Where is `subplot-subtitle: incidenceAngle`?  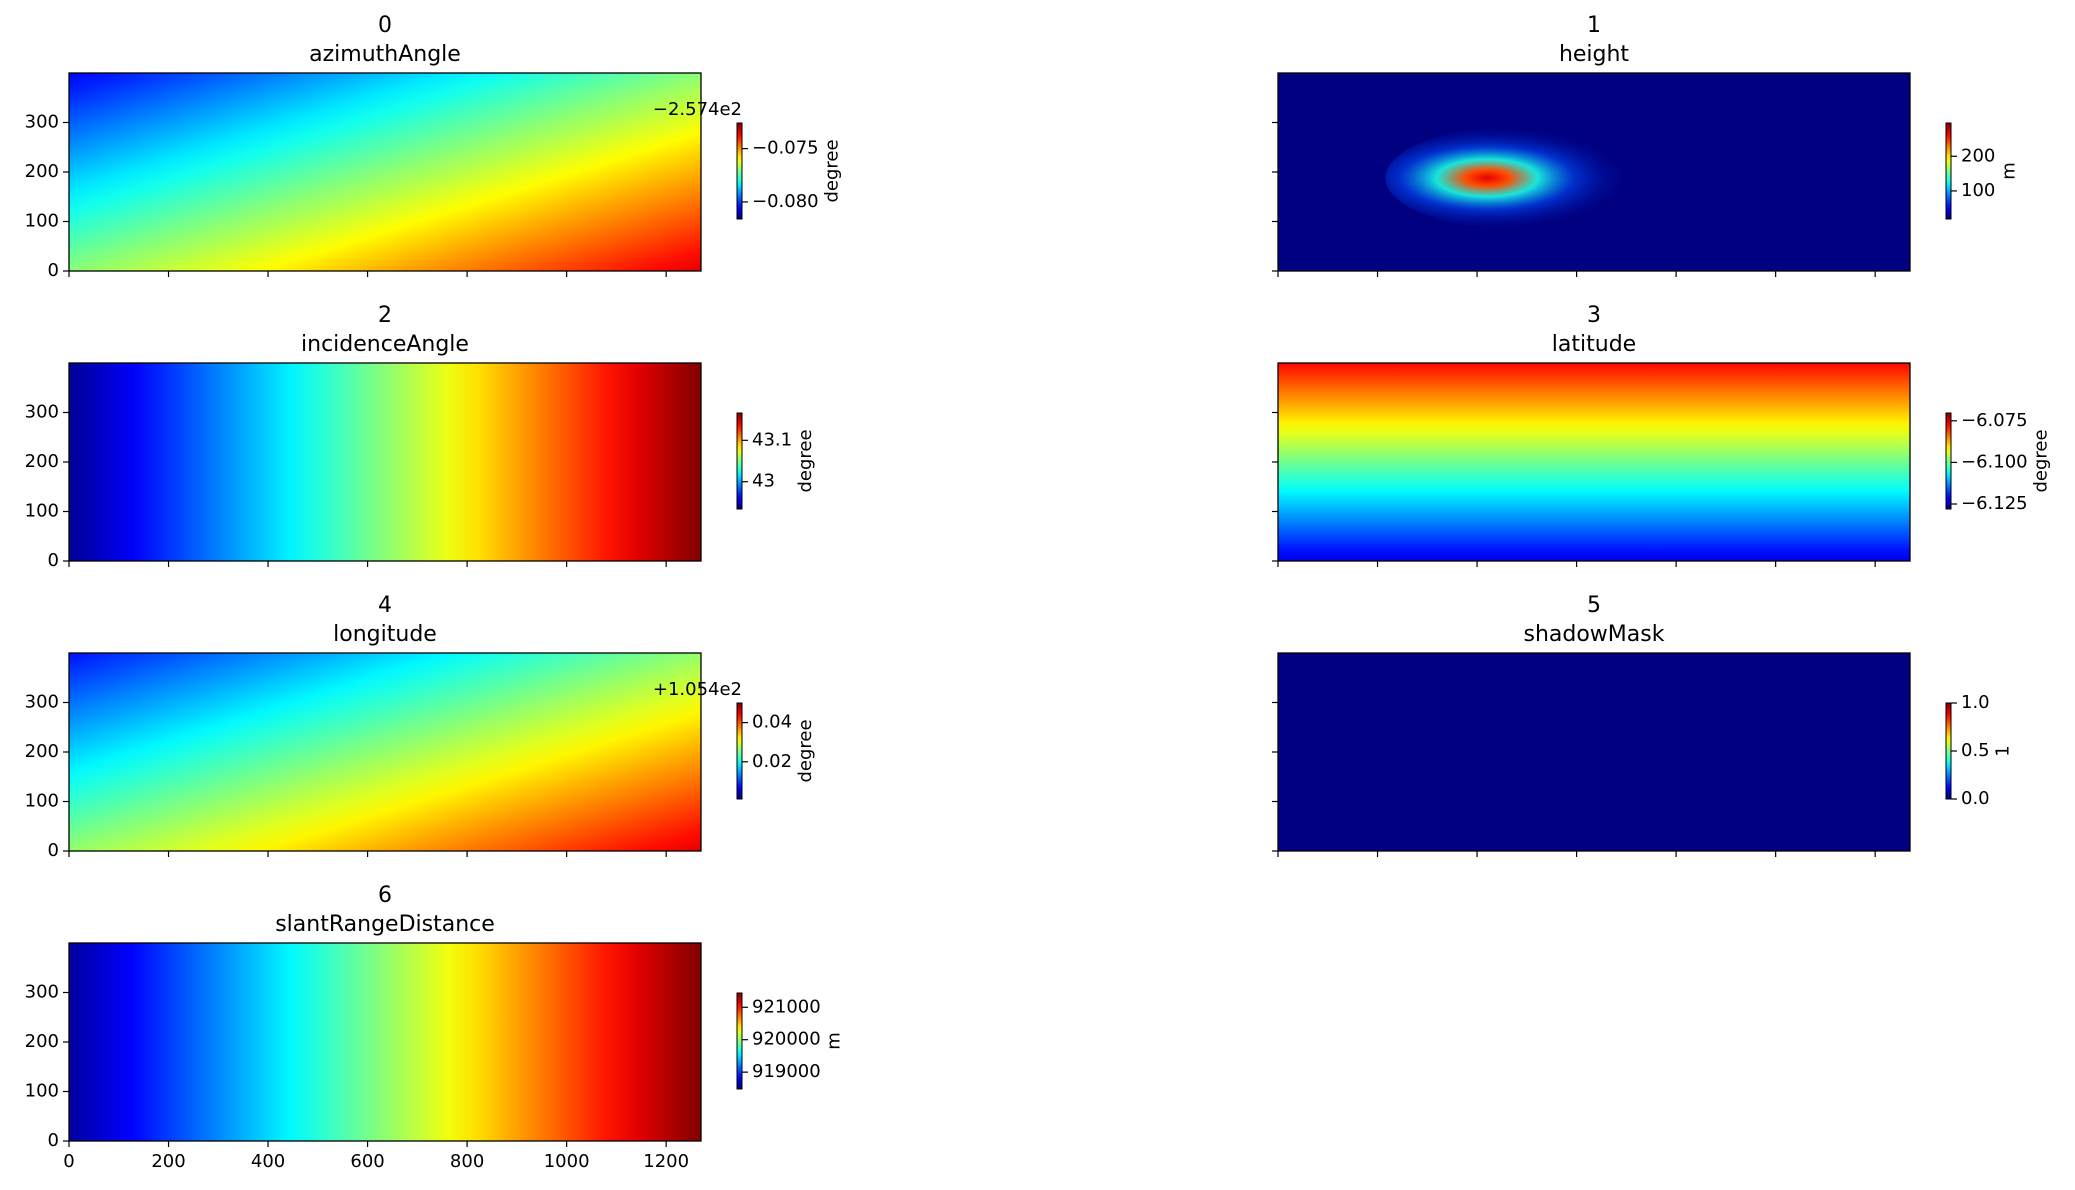 subplot-subtitle: incidenceAngle is located at coordinates (385, 344).